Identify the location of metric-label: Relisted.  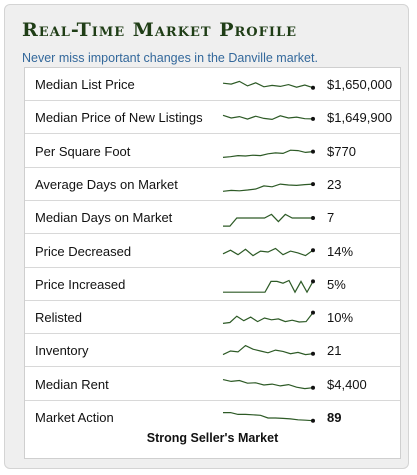
(58, 318).